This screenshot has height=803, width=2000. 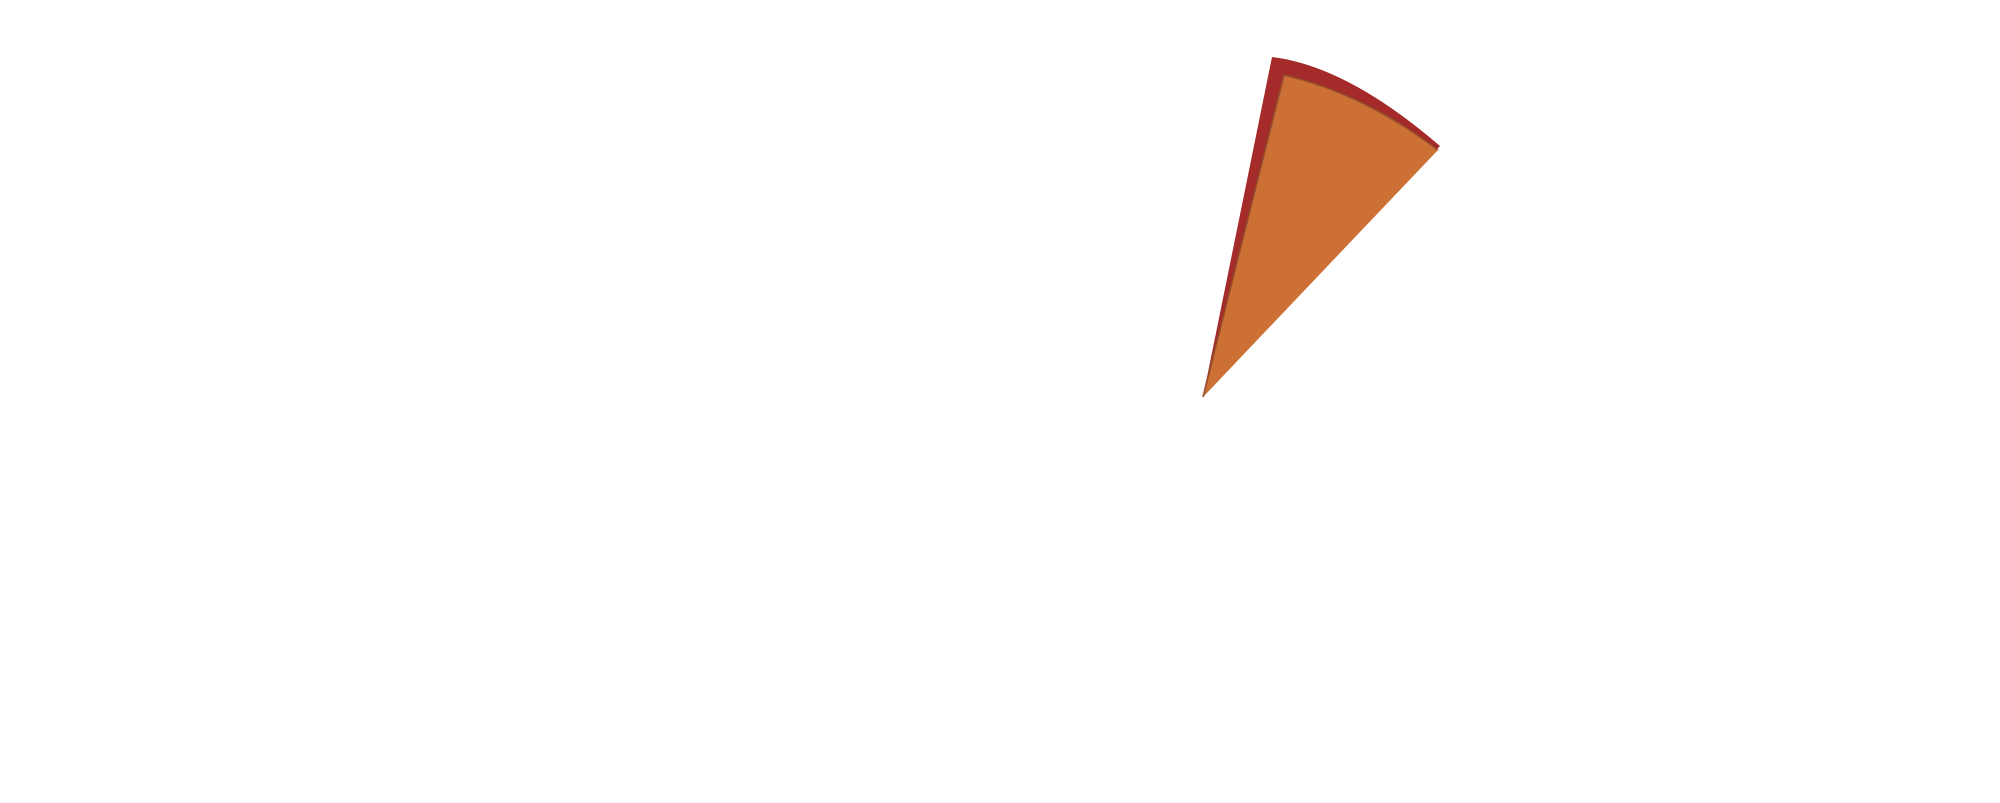 I want to click on pie-wedge-edge, so click(x=1320, y=235).